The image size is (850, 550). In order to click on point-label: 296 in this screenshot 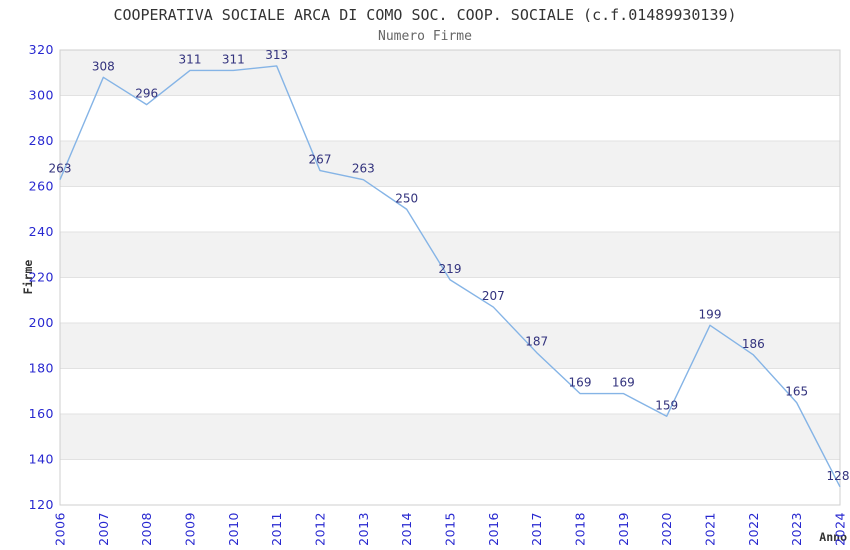, I will do `click(146, 94)`.